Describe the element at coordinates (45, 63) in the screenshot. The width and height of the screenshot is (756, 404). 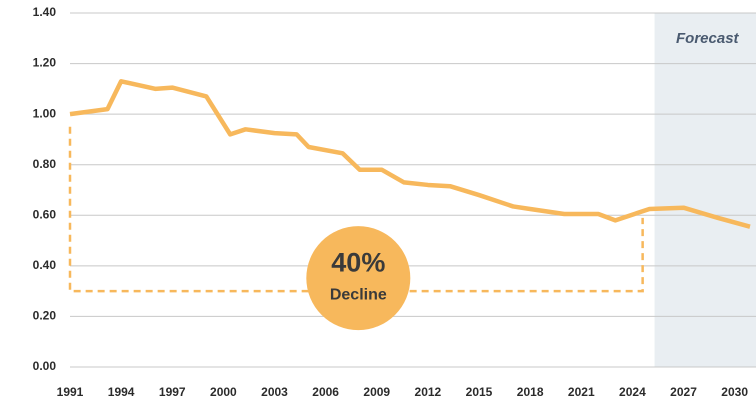
I see `y-tick-label: 1.20` at that location.